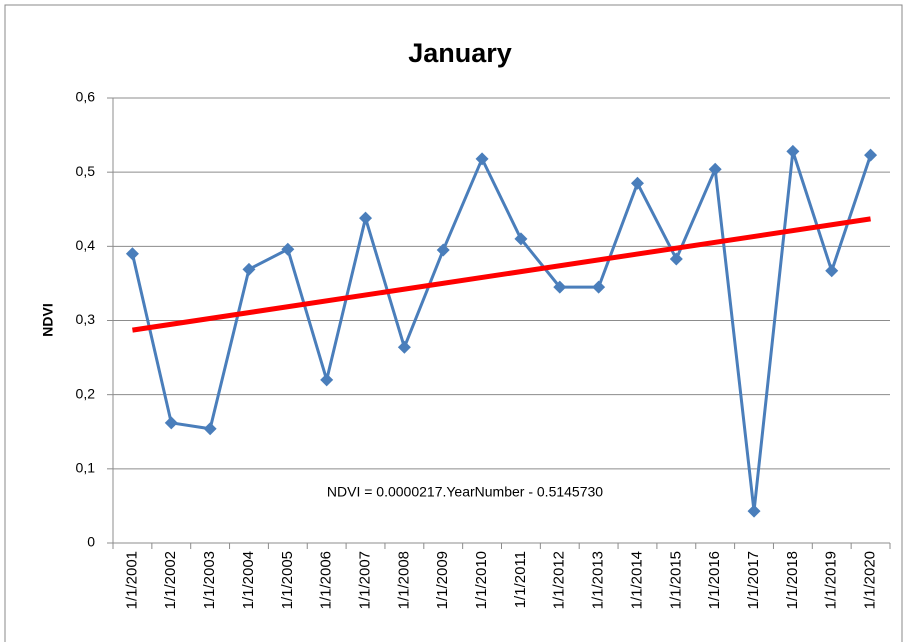 The height and width of the screenshot is (642, 903). What do you see at coordinates (403, 580) in the screenshot?
I see `x-tick-label: 1/1/2008` at bounding box center [403, 580].